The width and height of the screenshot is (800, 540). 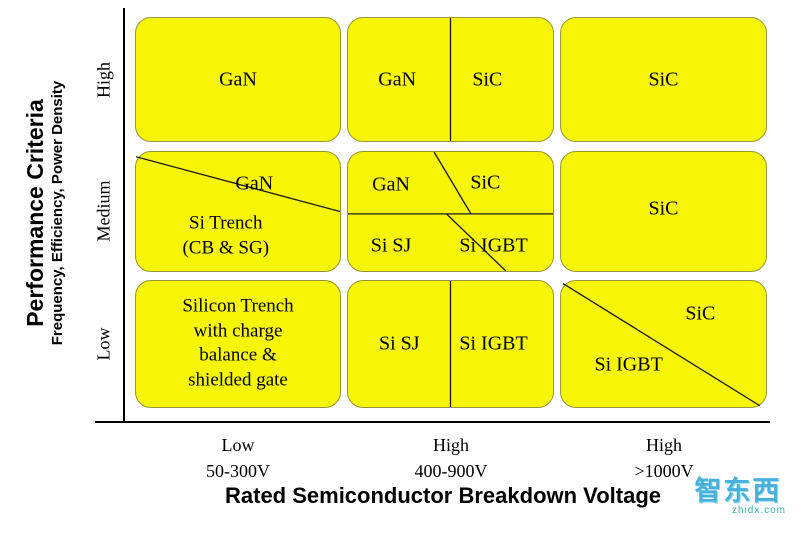 What do you see at coordinates (103, 80) in the screenshot?
I see `y-tick-high: High` at bounding box center [103, 80].